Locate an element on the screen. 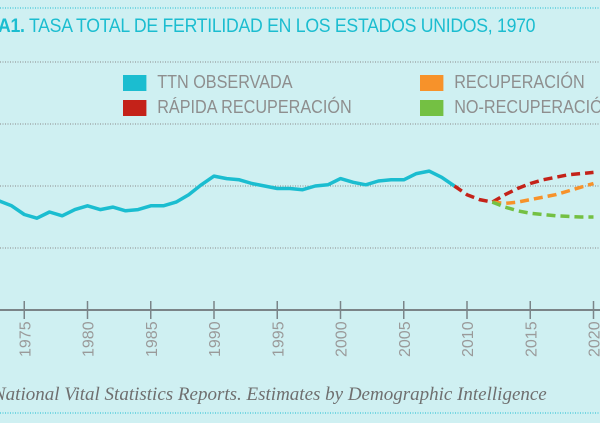  legend-label: NO-RECUPERACIÓN is located at coordinates (527, 107).